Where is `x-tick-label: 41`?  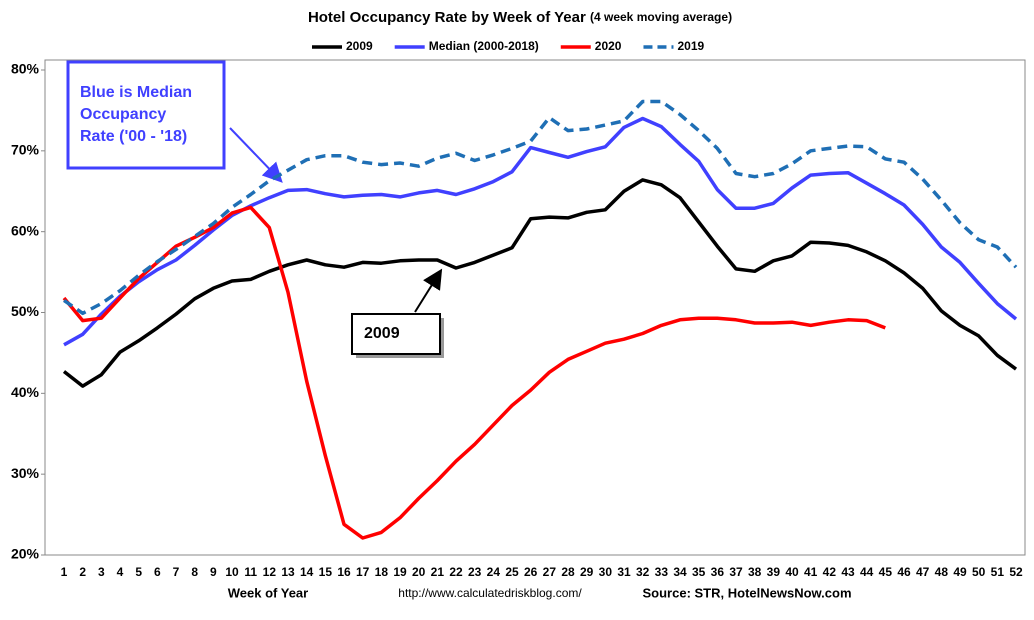
x-tick-label: 41 is located at coordinates (811, 572).